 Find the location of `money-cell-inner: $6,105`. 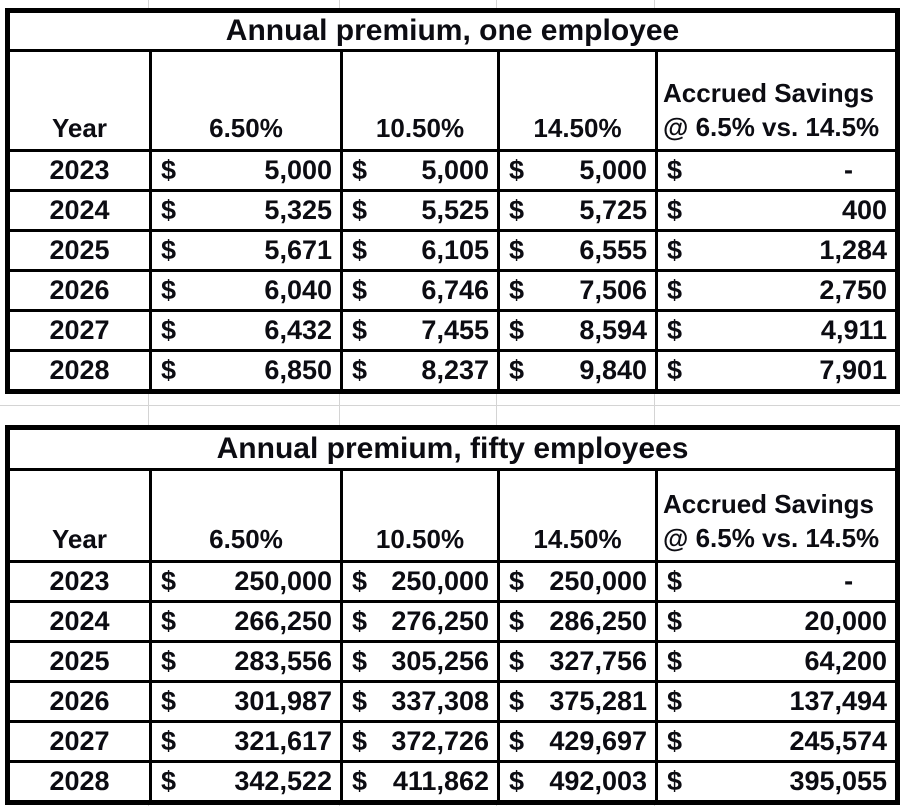

money-cell-inner: $6,105 is located at coordinates (420, 250).